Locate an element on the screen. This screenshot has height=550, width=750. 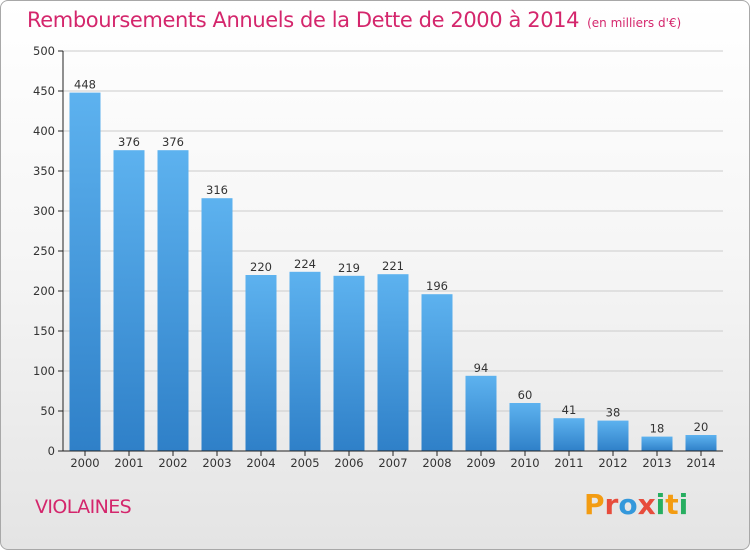
data-label: 38 is located at coordinates (613, 413).